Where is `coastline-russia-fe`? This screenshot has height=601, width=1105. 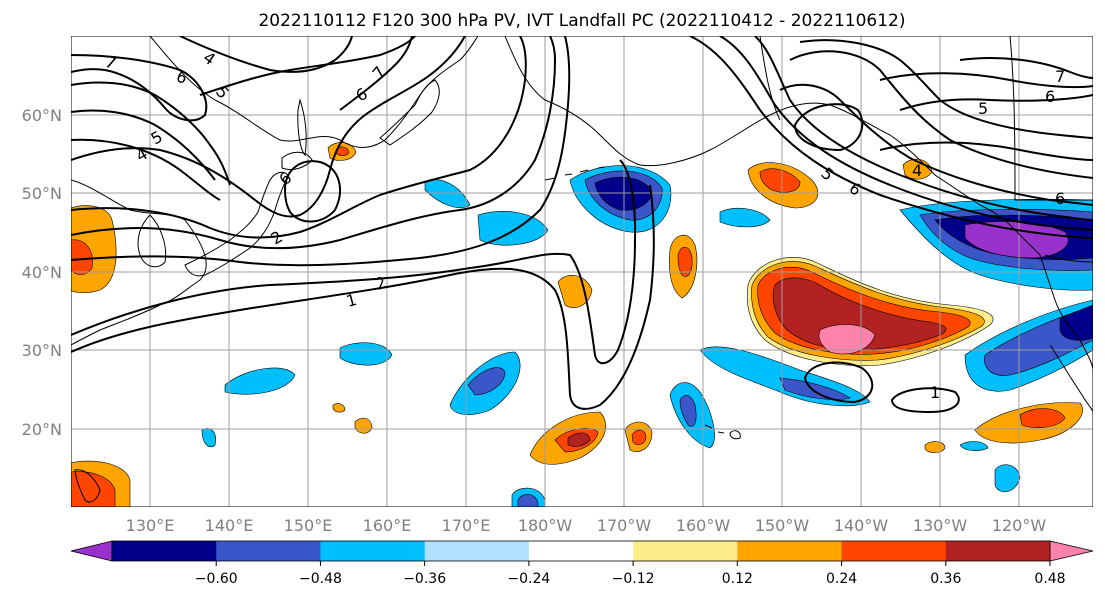 coastline-russia-fe is located at coordinates (314, 92).